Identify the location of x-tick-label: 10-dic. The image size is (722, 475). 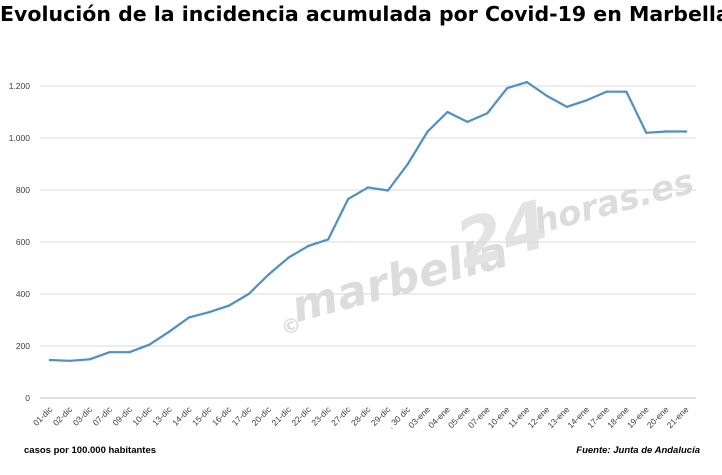
(142, 416).